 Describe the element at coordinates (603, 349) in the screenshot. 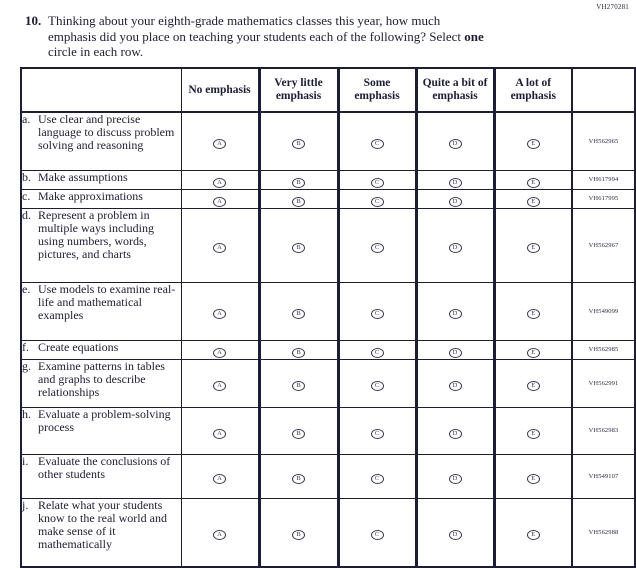

I see `vh-code: VH562985` at that location.